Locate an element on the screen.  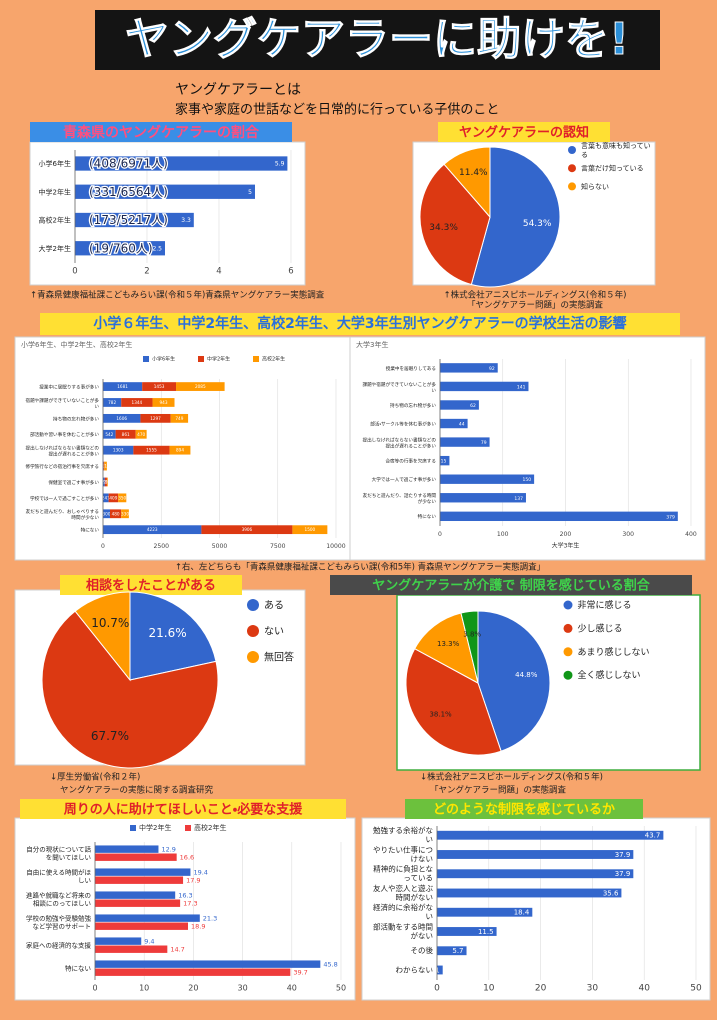
y-tick-label: 学校では一人で過ごすことが多い is located at coordinates (64, 498).